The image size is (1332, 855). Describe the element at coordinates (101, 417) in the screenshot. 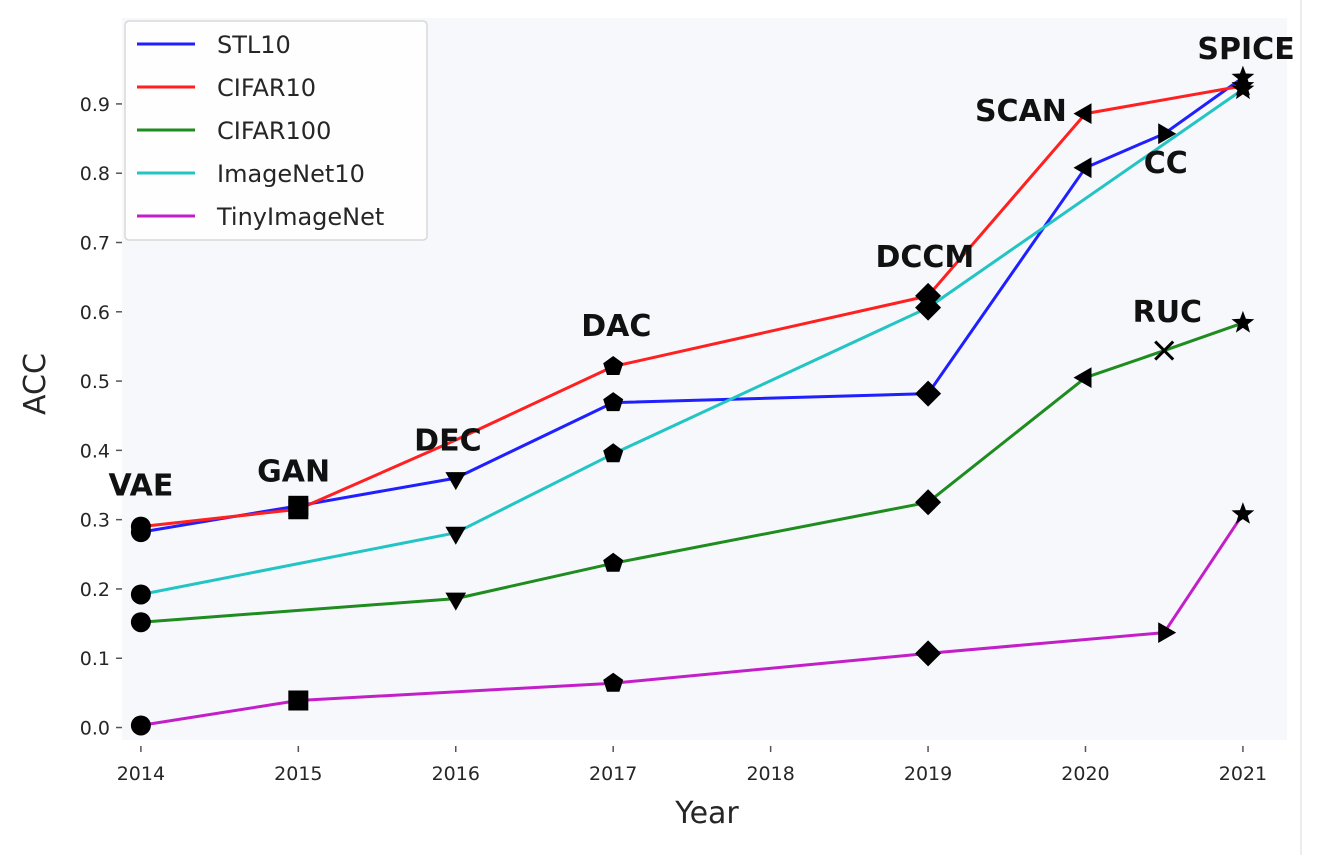

I see `y-axis: 0.0 0.1 0.2 0.3 0.4 0.5 0.6 0.7 0.8 0.9` at that location.